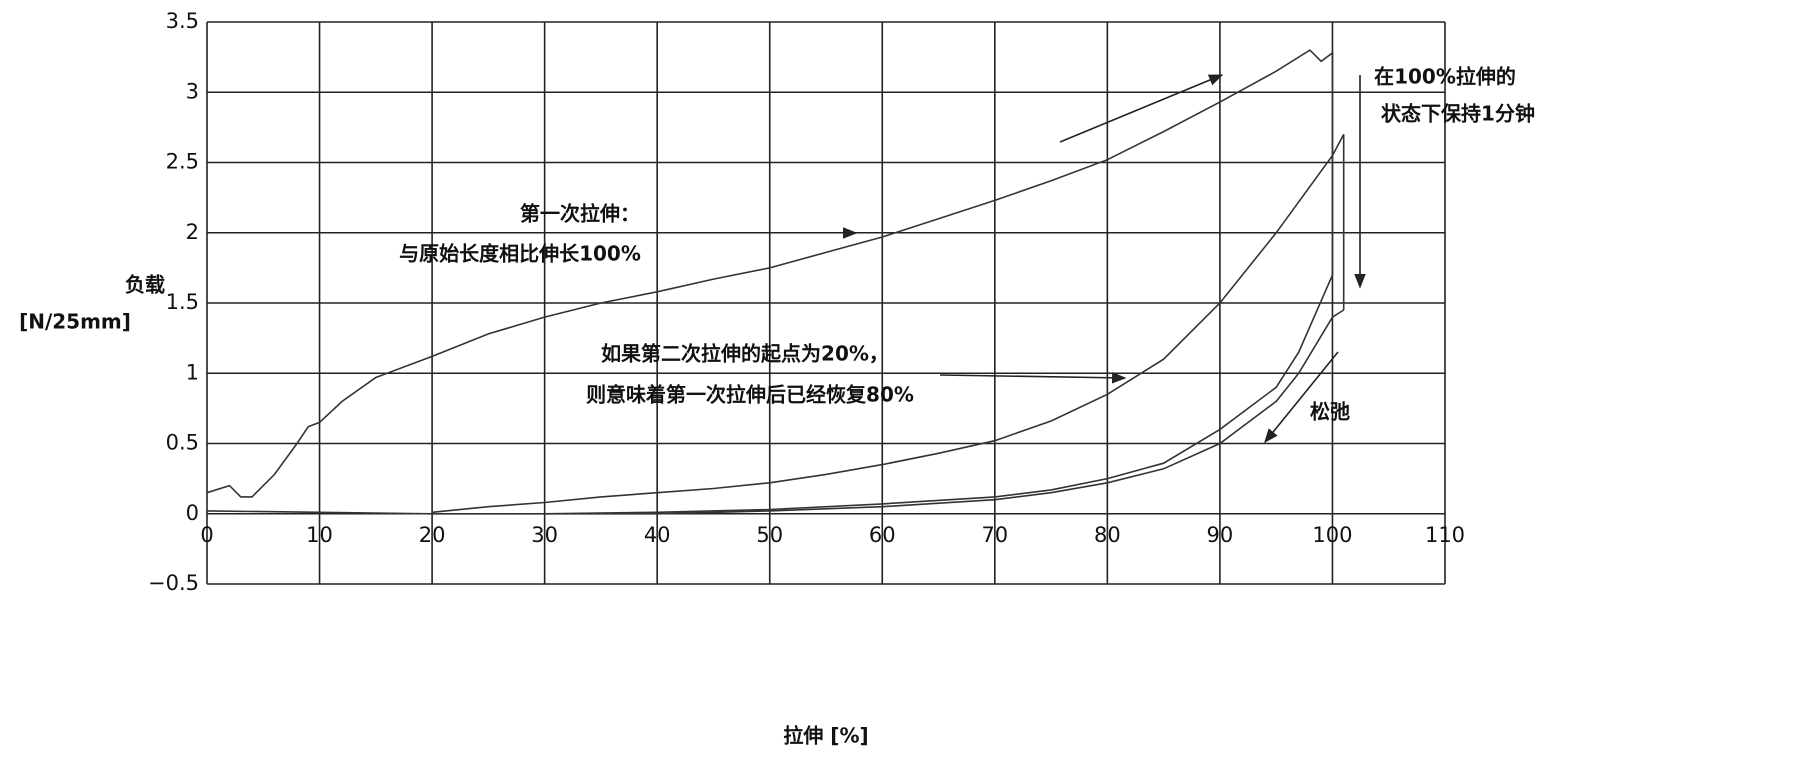 Image resolution: width=1806 pixels, height=766 pixels. What do you see at coordinates (192, 372) in the screenshot?
I see `y-tick-label: 1` at bounding box center [192, 372].